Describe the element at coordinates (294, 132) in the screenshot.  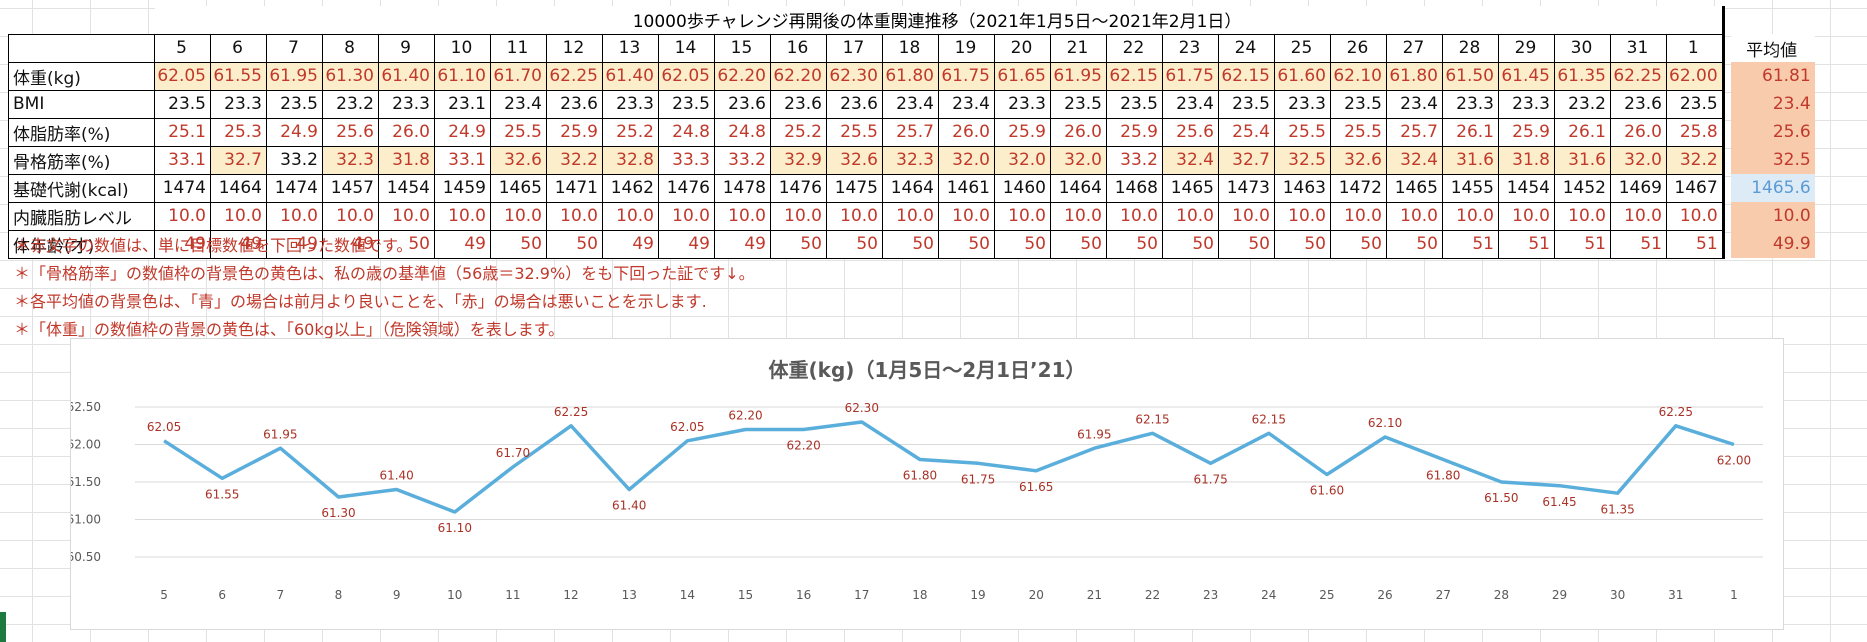
I see `value-cell: 24.9` at that location.